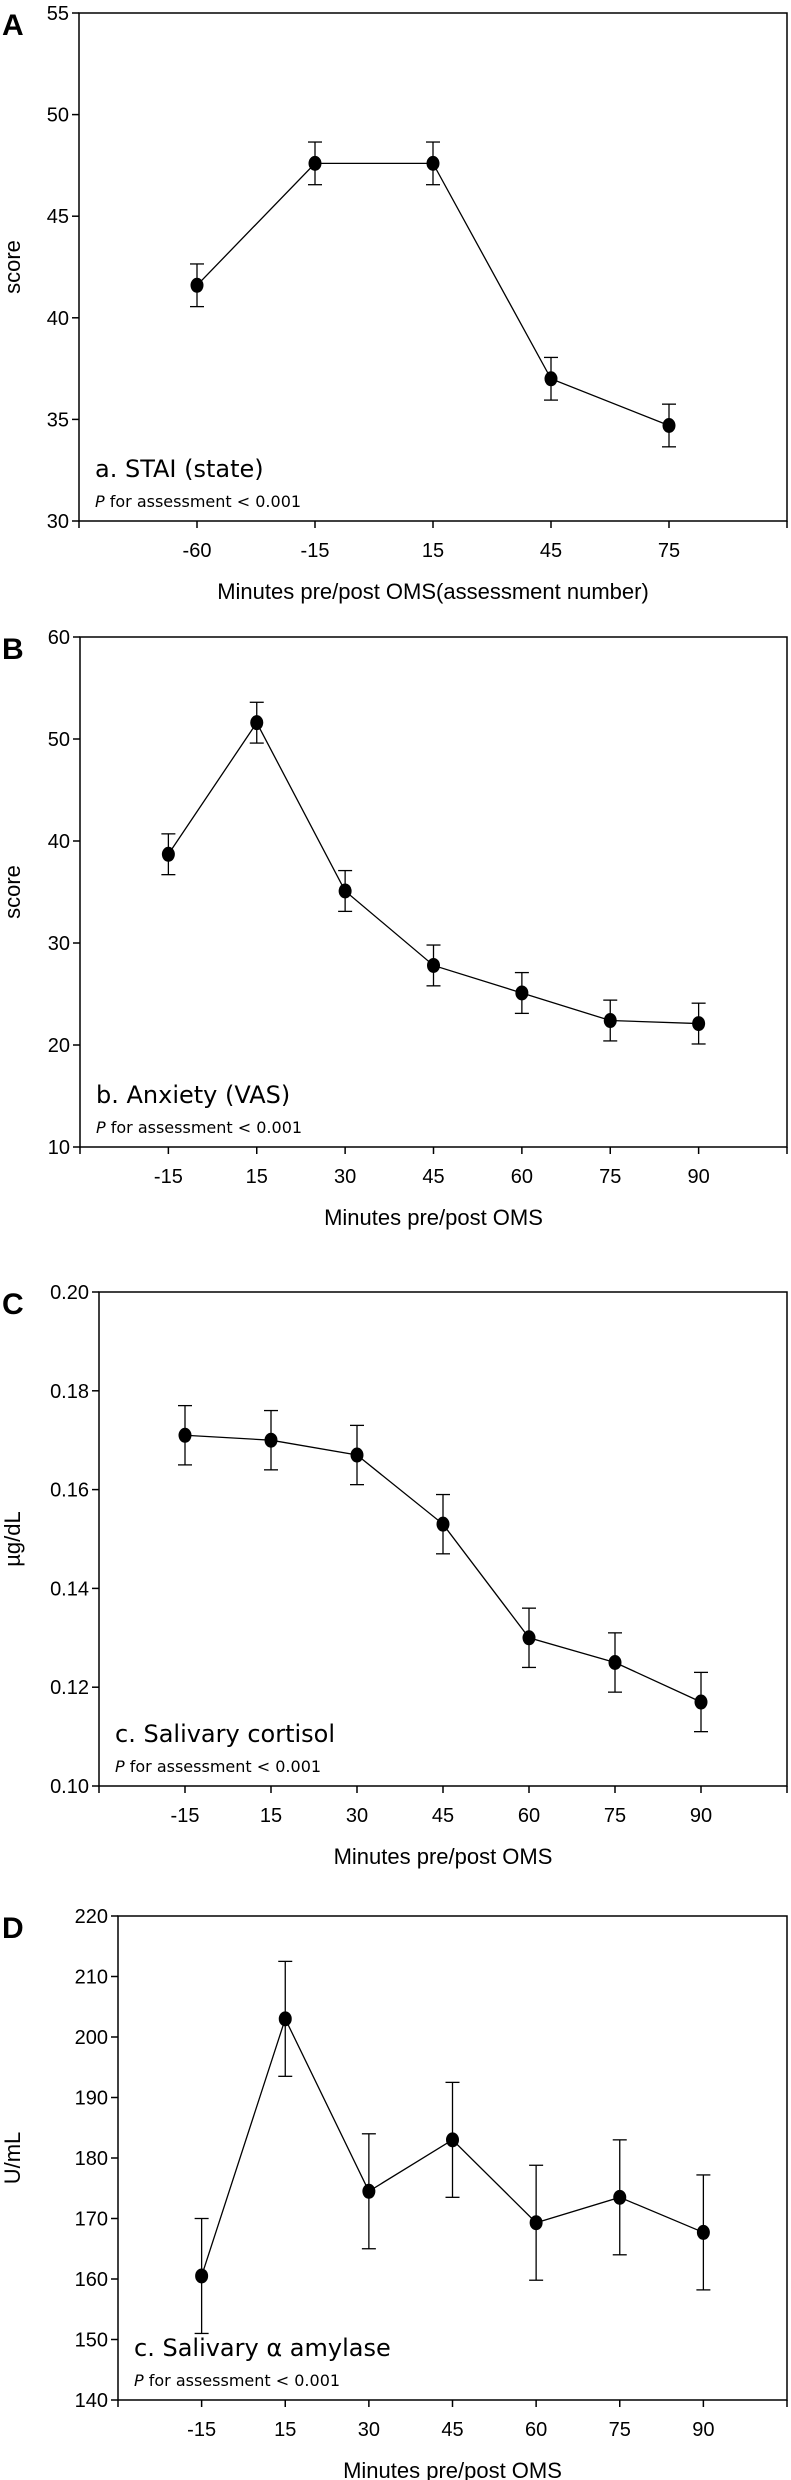 The height and width of the screenshot is (2480, 791). I want to click on y-tick-label: 150, so click(91, 2341).